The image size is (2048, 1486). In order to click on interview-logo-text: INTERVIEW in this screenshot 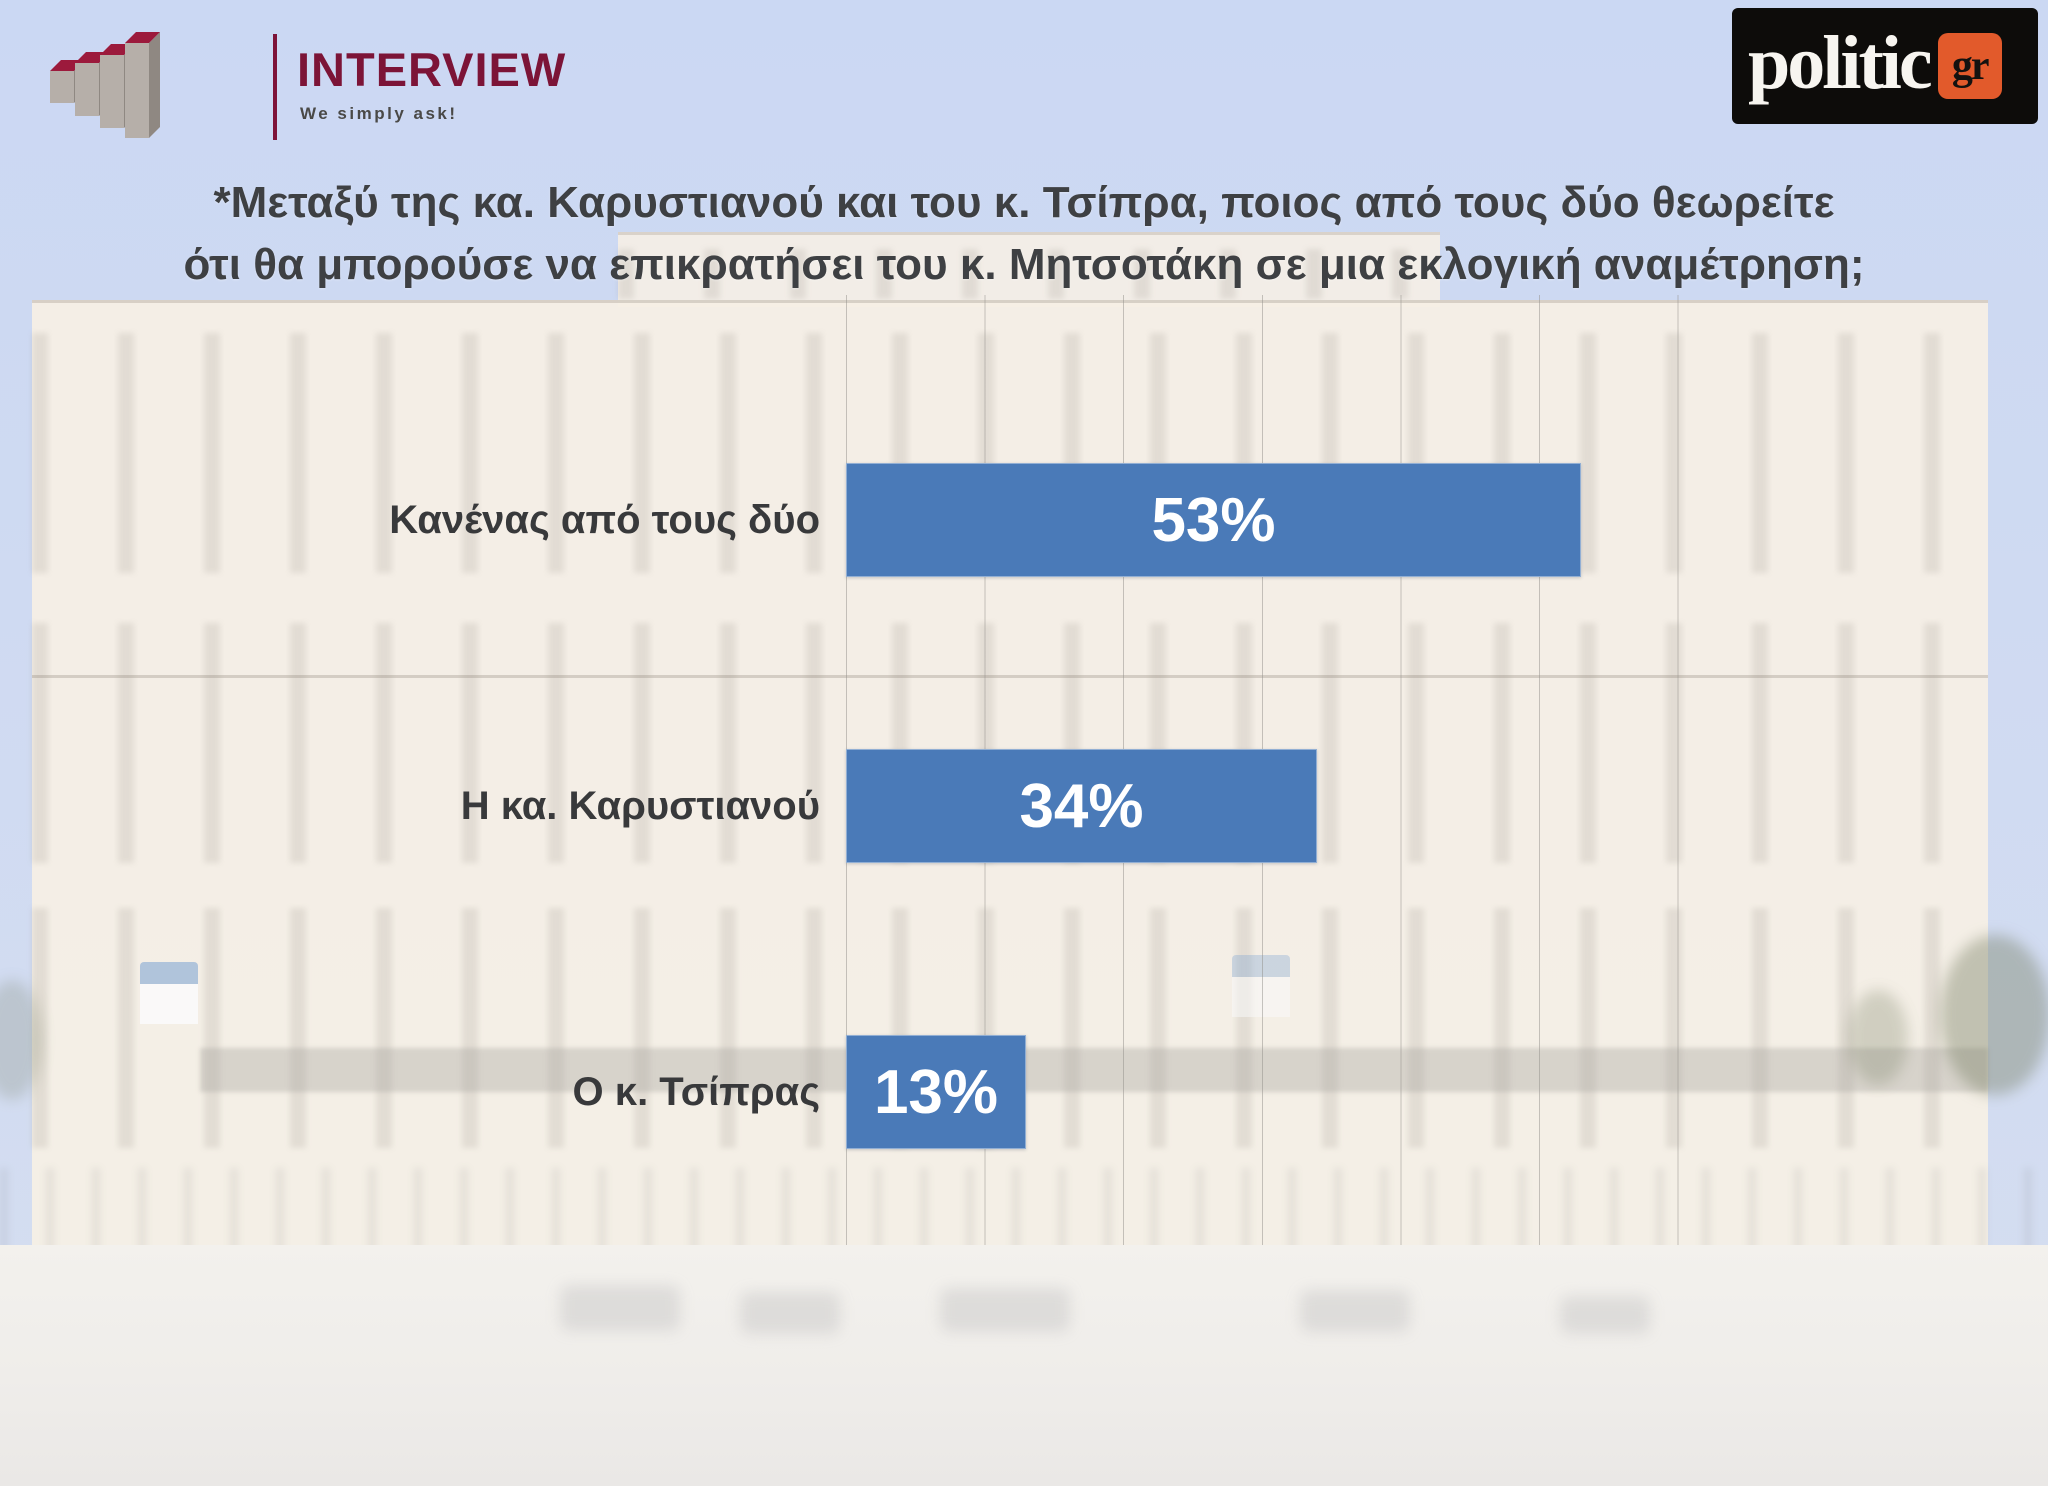, I will do `click(432, 69)`.